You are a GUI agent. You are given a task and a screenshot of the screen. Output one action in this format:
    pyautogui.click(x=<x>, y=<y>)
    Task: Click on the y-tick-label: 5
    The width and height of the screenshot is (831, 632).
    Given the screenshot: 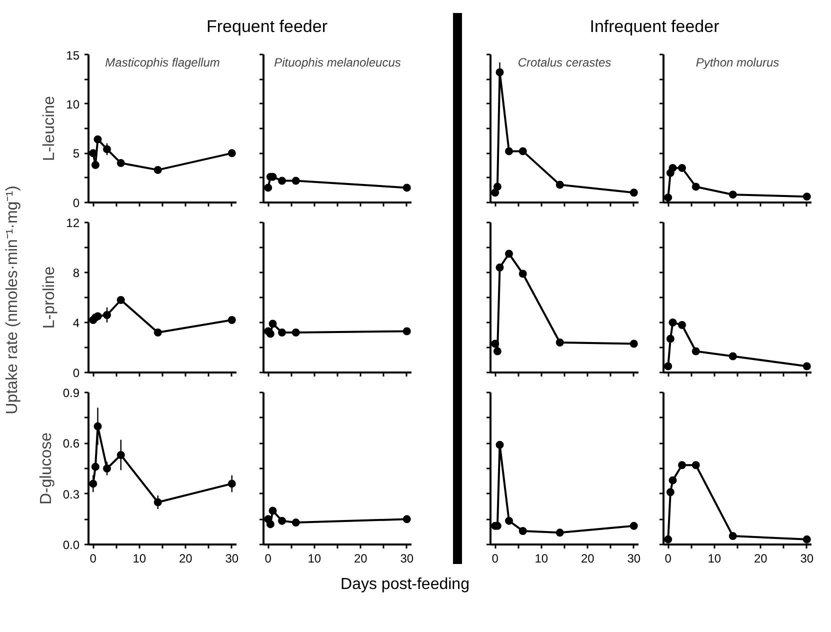 What is the action you would take?
    pyautogui.click(x=76, y=153)
    